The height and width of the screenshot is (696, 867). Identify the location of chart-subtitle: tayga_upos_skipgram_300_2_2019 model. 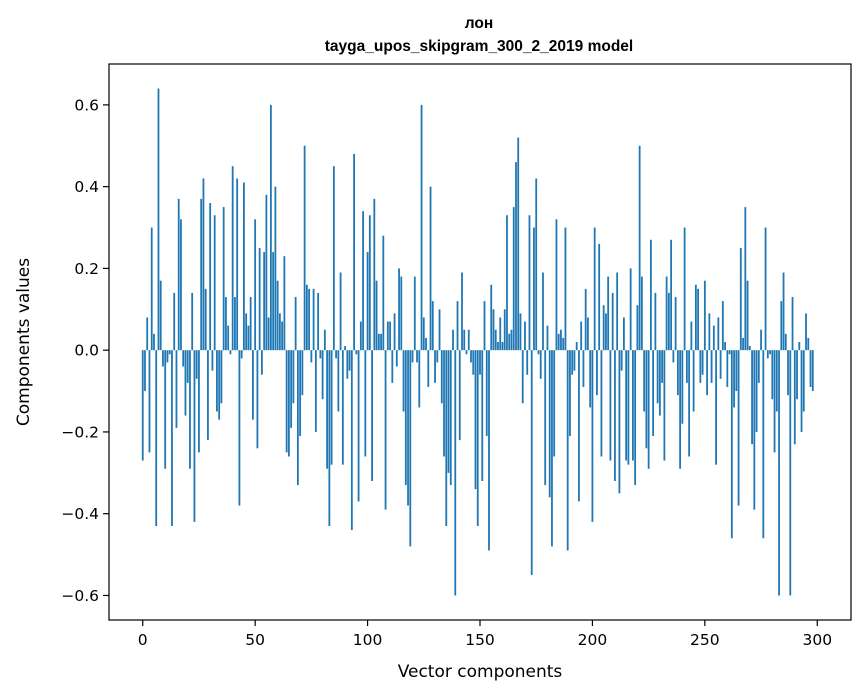
(479, 46).